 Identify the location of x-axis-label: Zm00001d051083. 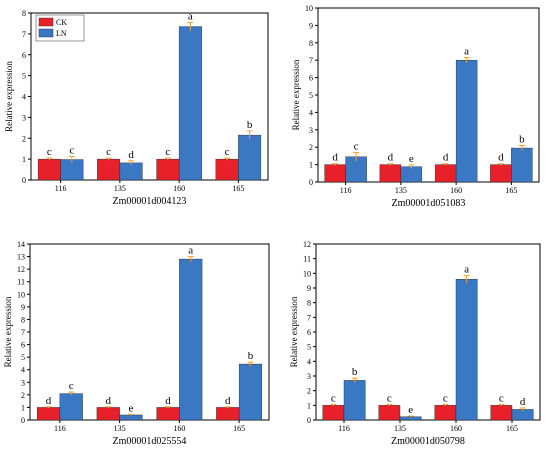
(429, 203).